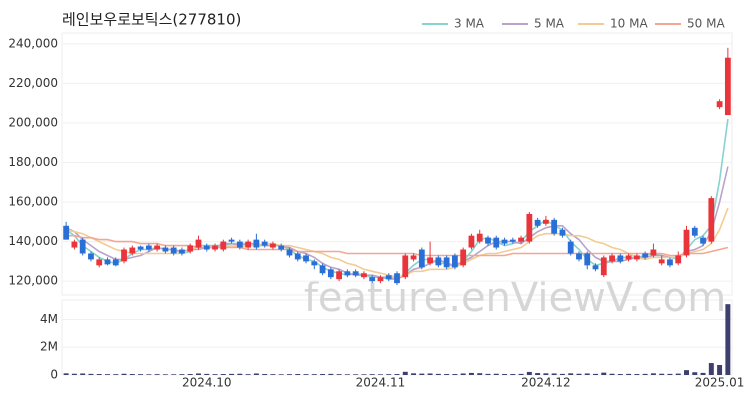 The image size is (750, 400). What do you see at coordinates (151, 20) in the screenshot?
I see `chart-title: 레인보우로보틱스(277810)` at bounding box center [151, 20].